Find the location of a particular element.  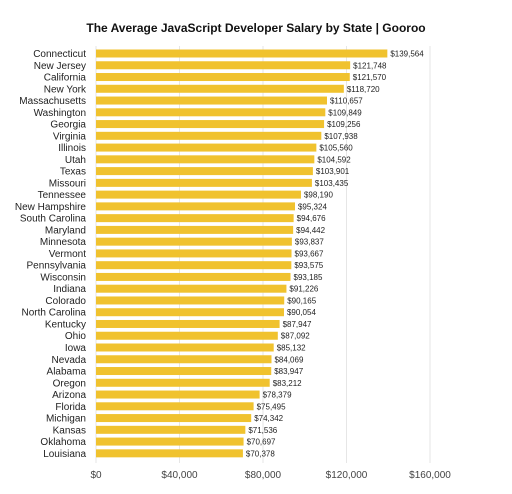

value-label: $139,564 is located at coordinates (407, 54).